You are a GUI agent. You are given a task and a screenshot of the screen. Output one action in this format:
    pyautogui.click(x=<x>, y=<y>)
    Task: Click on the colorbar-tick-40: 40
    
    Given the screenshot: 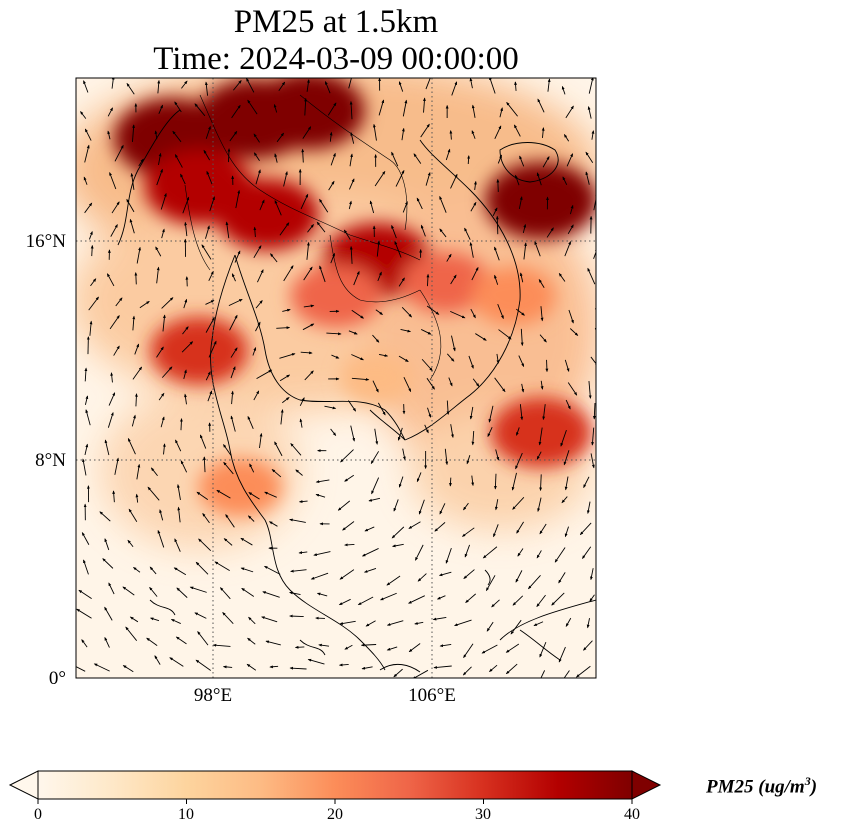 What is the action you would take?
    pyautogui.click(x=632, y=814)
    